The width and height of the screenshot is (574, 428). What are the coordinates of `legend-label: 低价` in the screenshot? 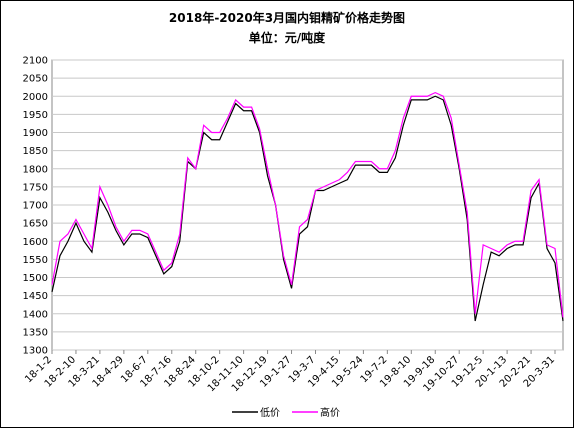 It's located at (270, 412).